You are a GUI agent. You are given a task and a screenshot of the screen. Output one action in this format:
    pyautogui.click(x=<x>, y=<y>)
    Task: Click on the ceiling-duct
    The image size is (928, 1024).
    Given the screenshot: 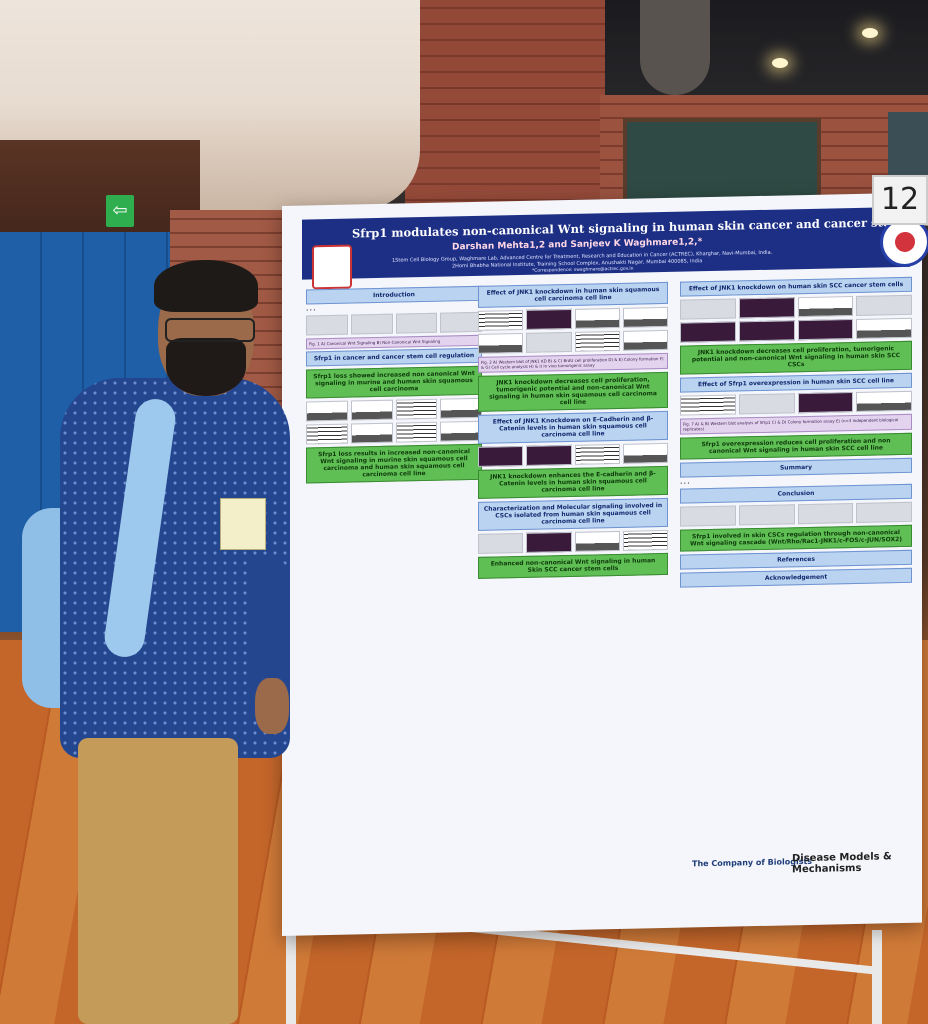 What is the action you would take?
    pyautogui.click(x=675, y=47)
    